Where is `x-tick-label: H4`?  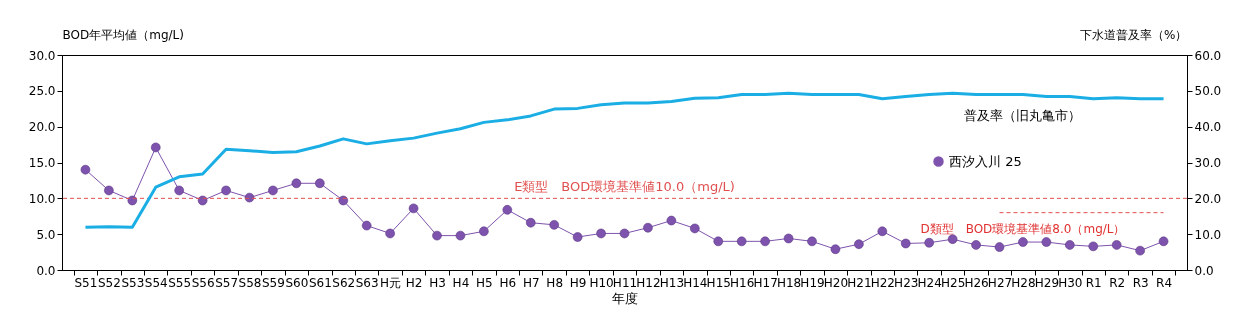
x-tick-label: H4 is located at coordinates (461, 282).